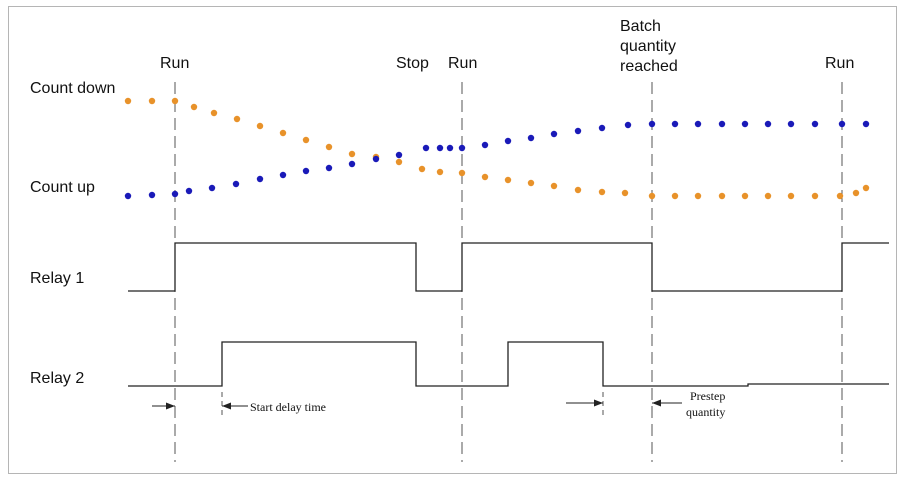  Describe the element at coordinates (640, 26) in the screenshot. I see `event-batch-line1: Batch` at that location.